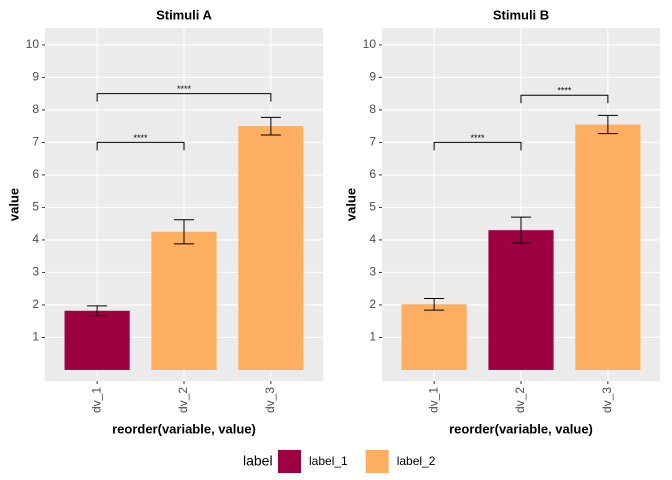  I want to click on panel-title: Stimuli B, so click(521, 14).